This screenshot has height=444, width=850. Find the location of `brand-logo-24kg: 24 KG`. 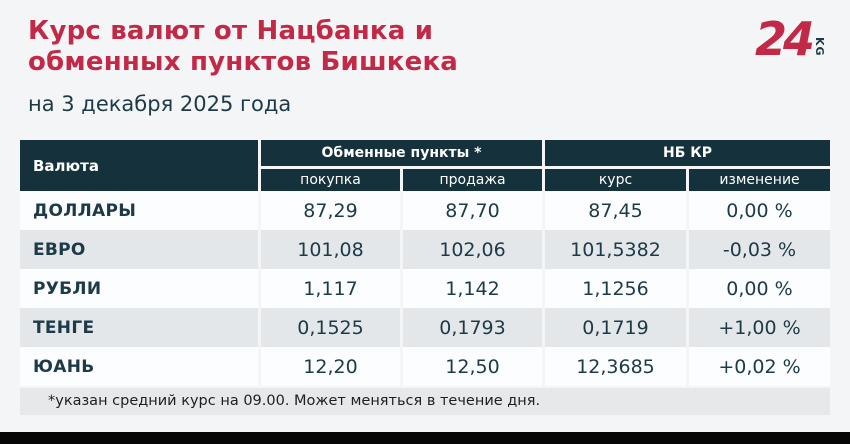

brand-logo-24kg: 24 KG is located at coordinates (790, 39).